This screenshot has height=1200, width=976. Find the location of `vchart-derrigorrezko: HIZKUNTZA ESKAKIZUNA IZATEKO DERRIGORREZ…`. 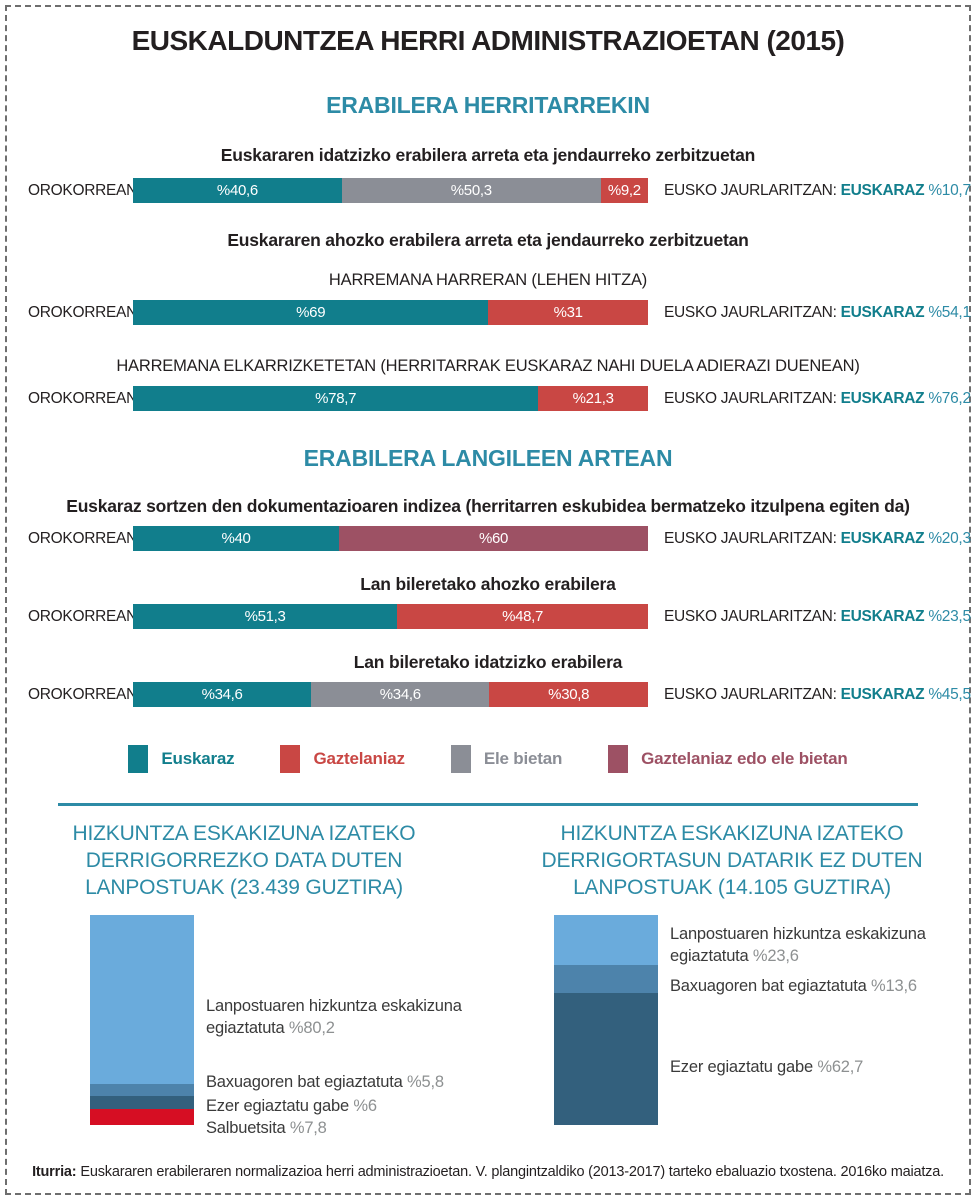

vchart-derrigorrezko: HIZKUNTZA ESKAKIZUNA IZATEKO DERRIGORREZ… is located at coordinates (244, 978).